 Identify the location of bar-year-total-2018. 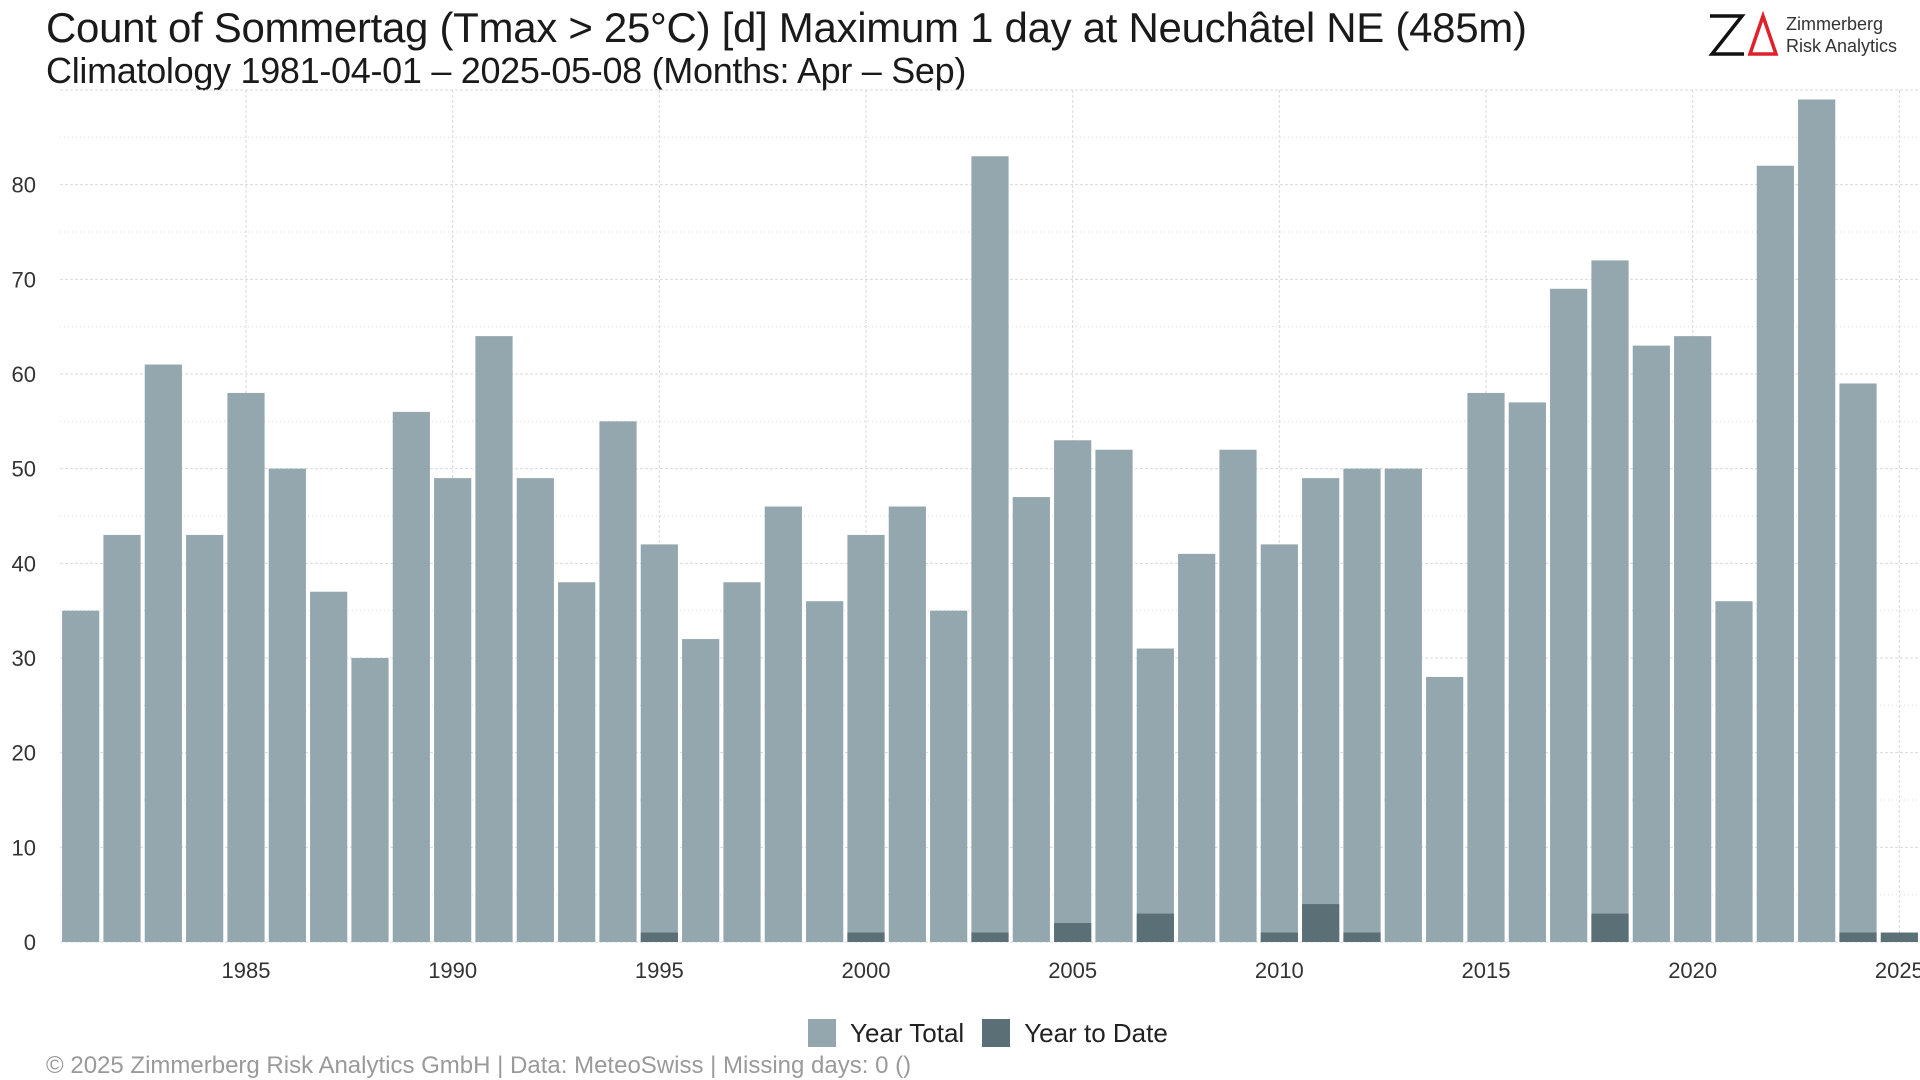
(1610, 601).